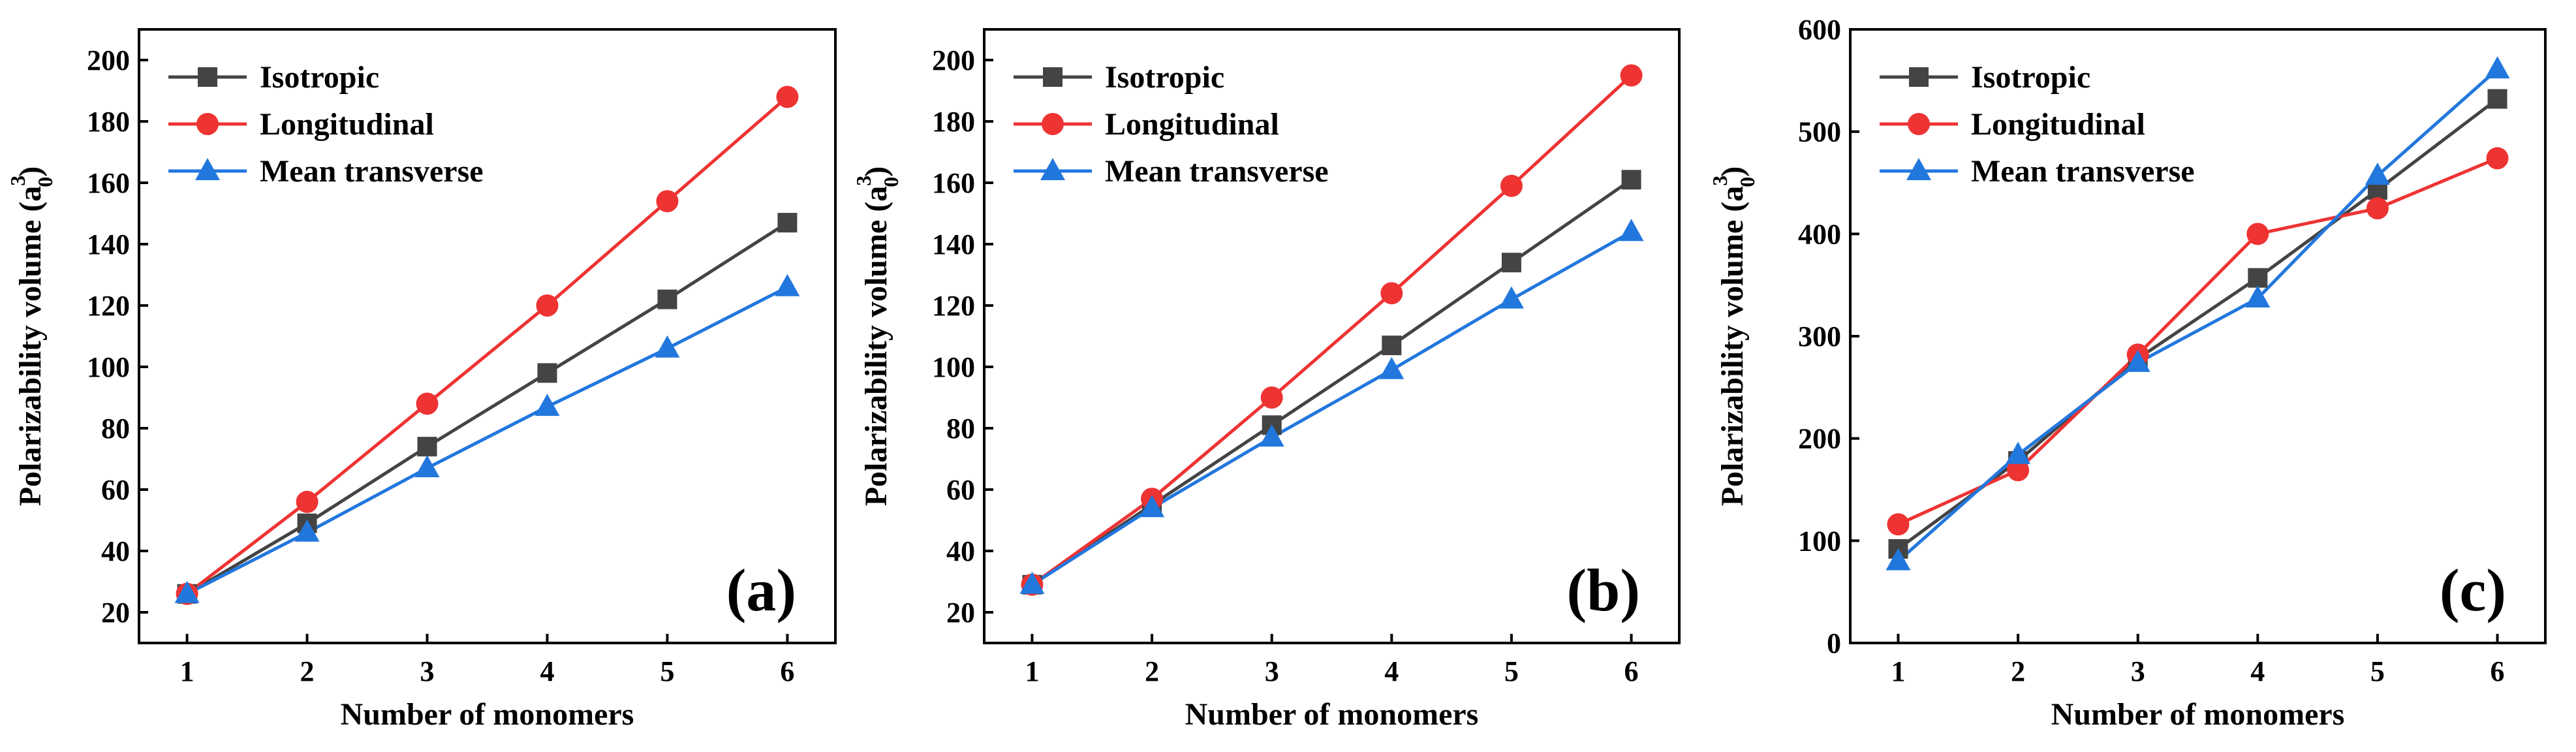 The image size is (2576, 752). Describe the element at coordinates (761, 590) in the screenshot. I see `panel-label: (a)` at that location.